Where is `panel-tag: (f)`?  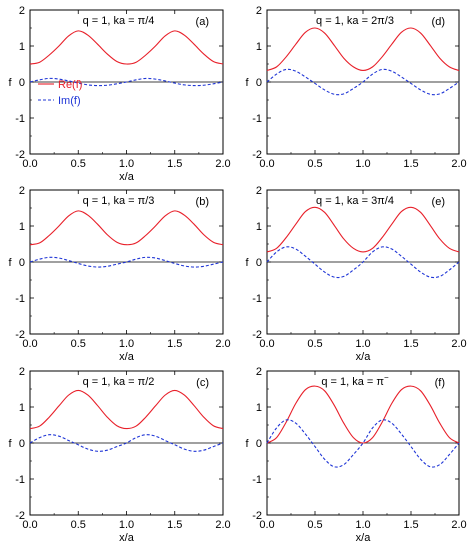 panel-tag: (f) is located at coordinates (440, 383).